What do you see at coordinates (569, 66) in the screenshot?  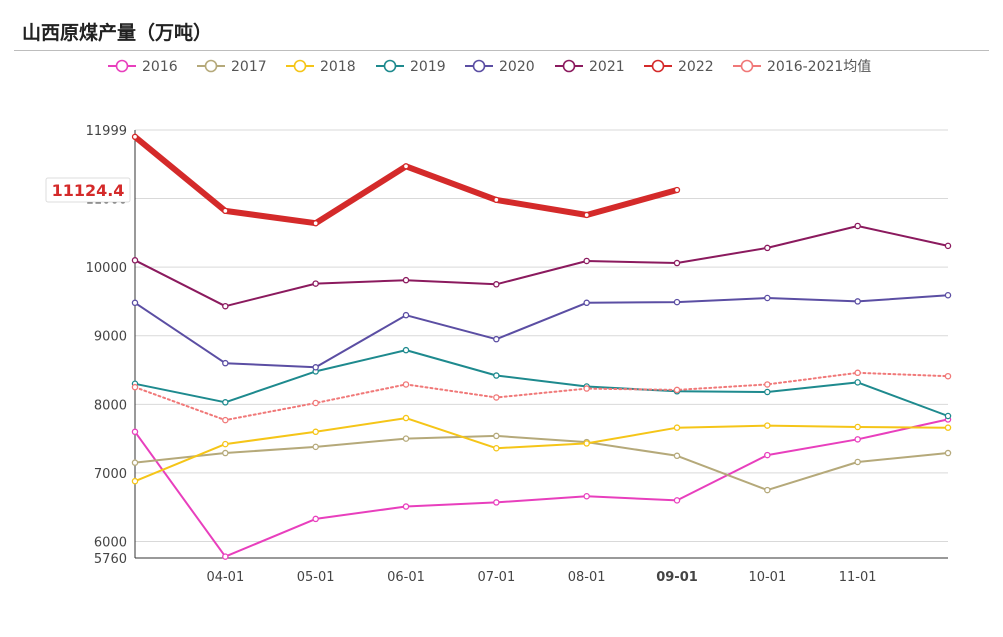 I see `legend-marker-2021` at bounding box center [569, 66].